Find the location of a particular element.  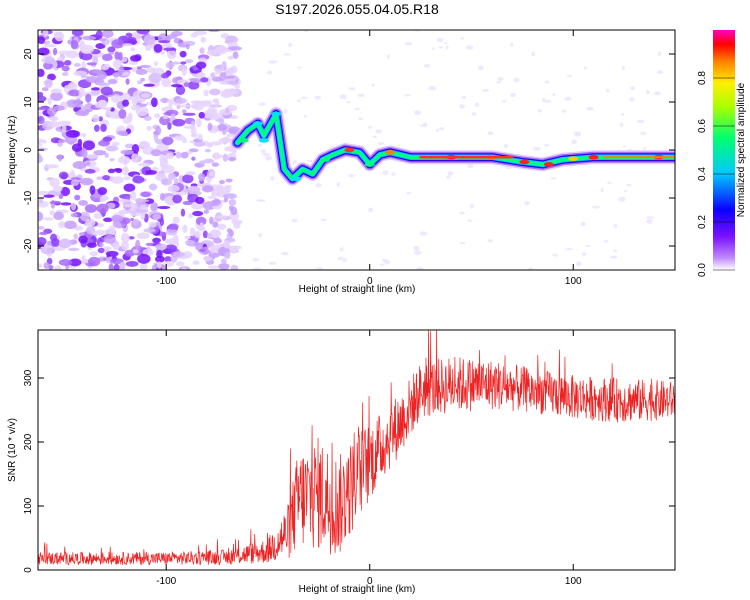

heatmap-xlabel: Height of straight line (km) is located at coordinates (357, 289).